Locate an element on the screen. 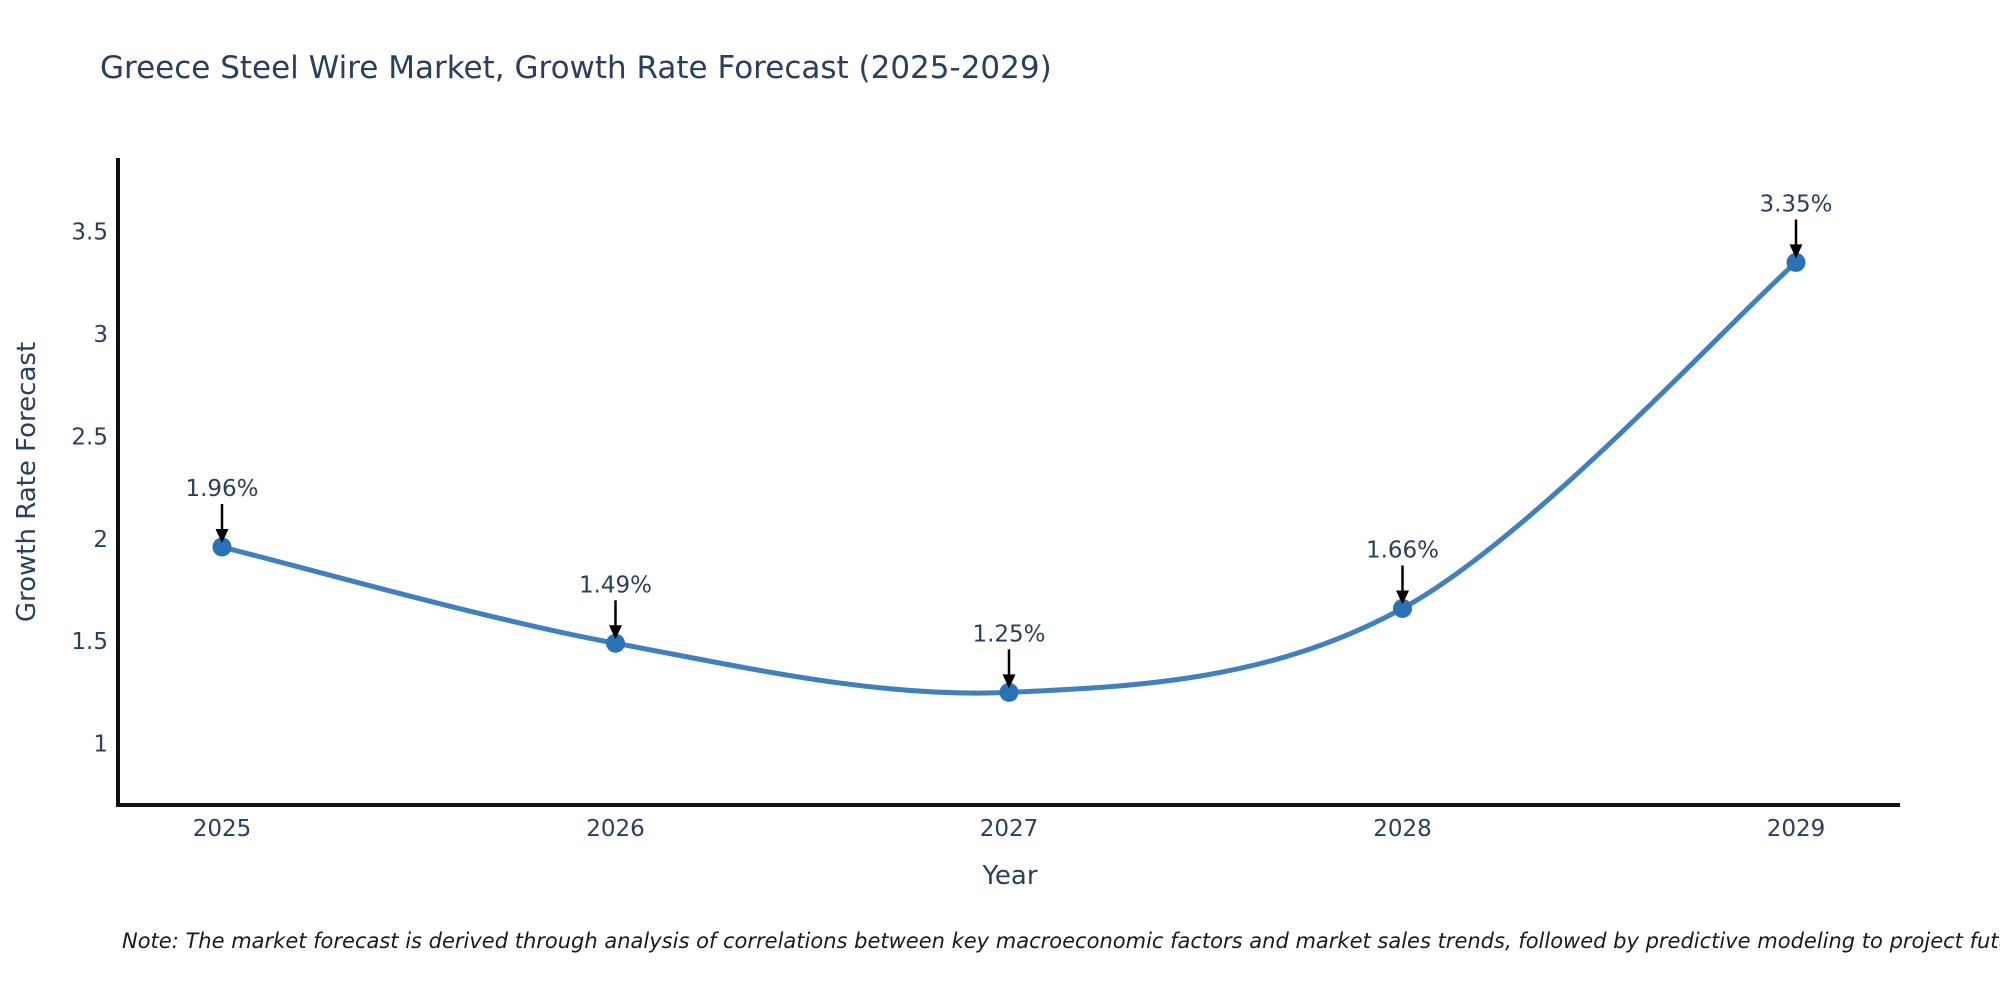 Image resolution: width=2000 pixels, height=1000 pixels. y-tick-label: 1.5 is located at coordinates (89, 642).